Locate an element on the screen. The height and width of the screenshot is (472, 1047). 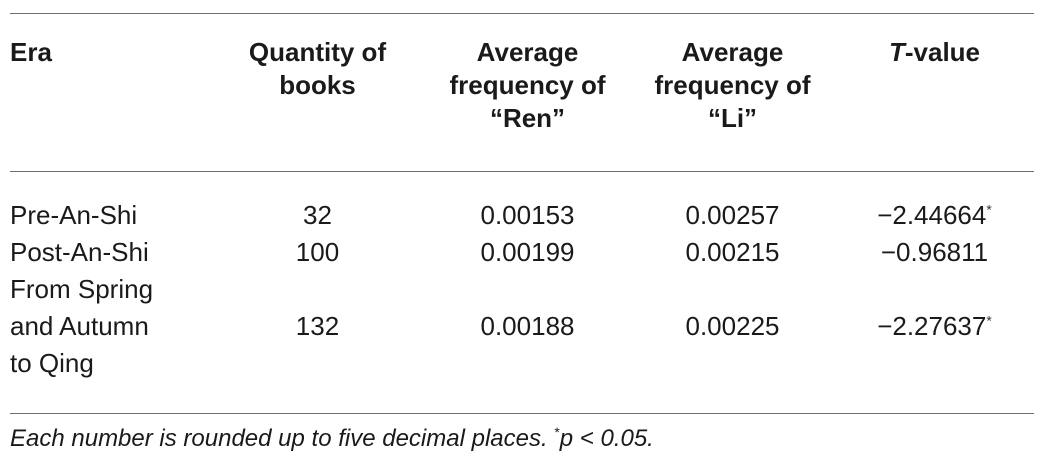
header-li-frequency: Average frequency of “Li” is located at coordinates (732, 85).